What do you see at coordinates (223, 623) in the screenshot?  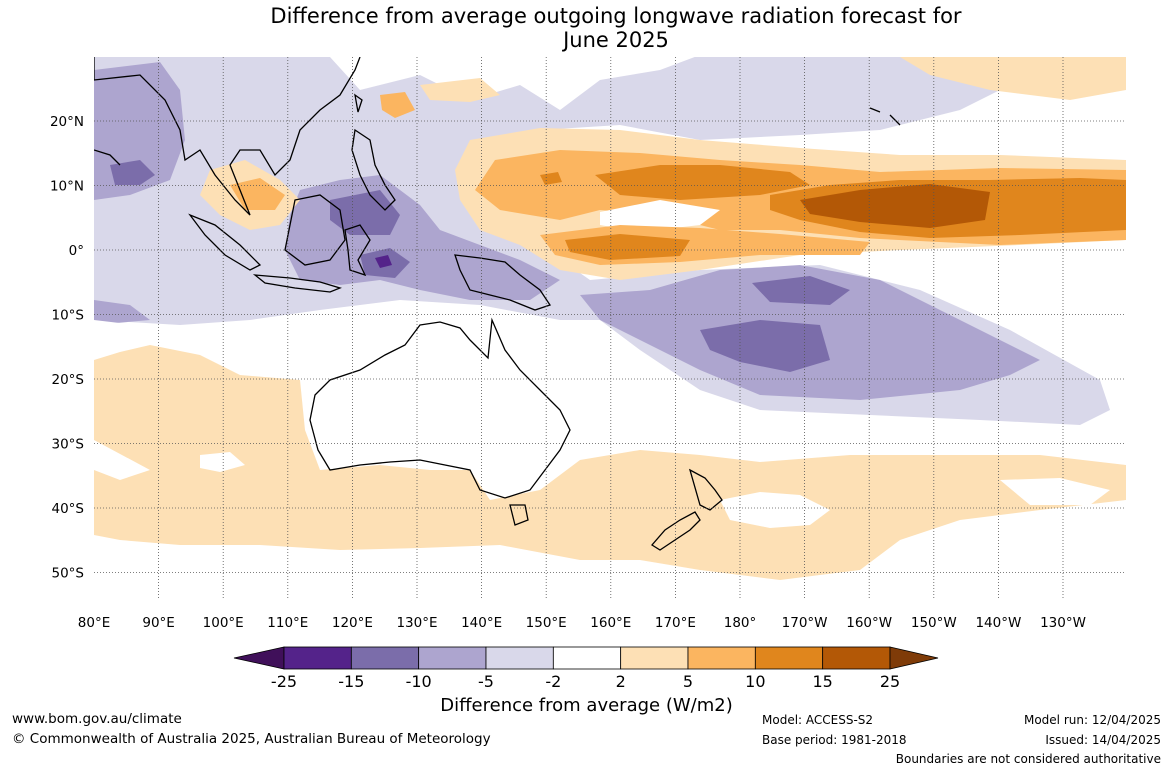 I see `lon-label: 100°E` at bounding box center [223, 623].